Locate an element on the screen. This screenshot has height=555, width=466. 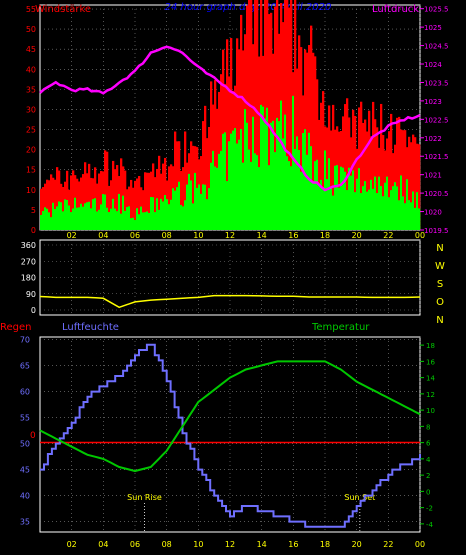
x-tick-label: 02 is located at coordinates (72, 544).